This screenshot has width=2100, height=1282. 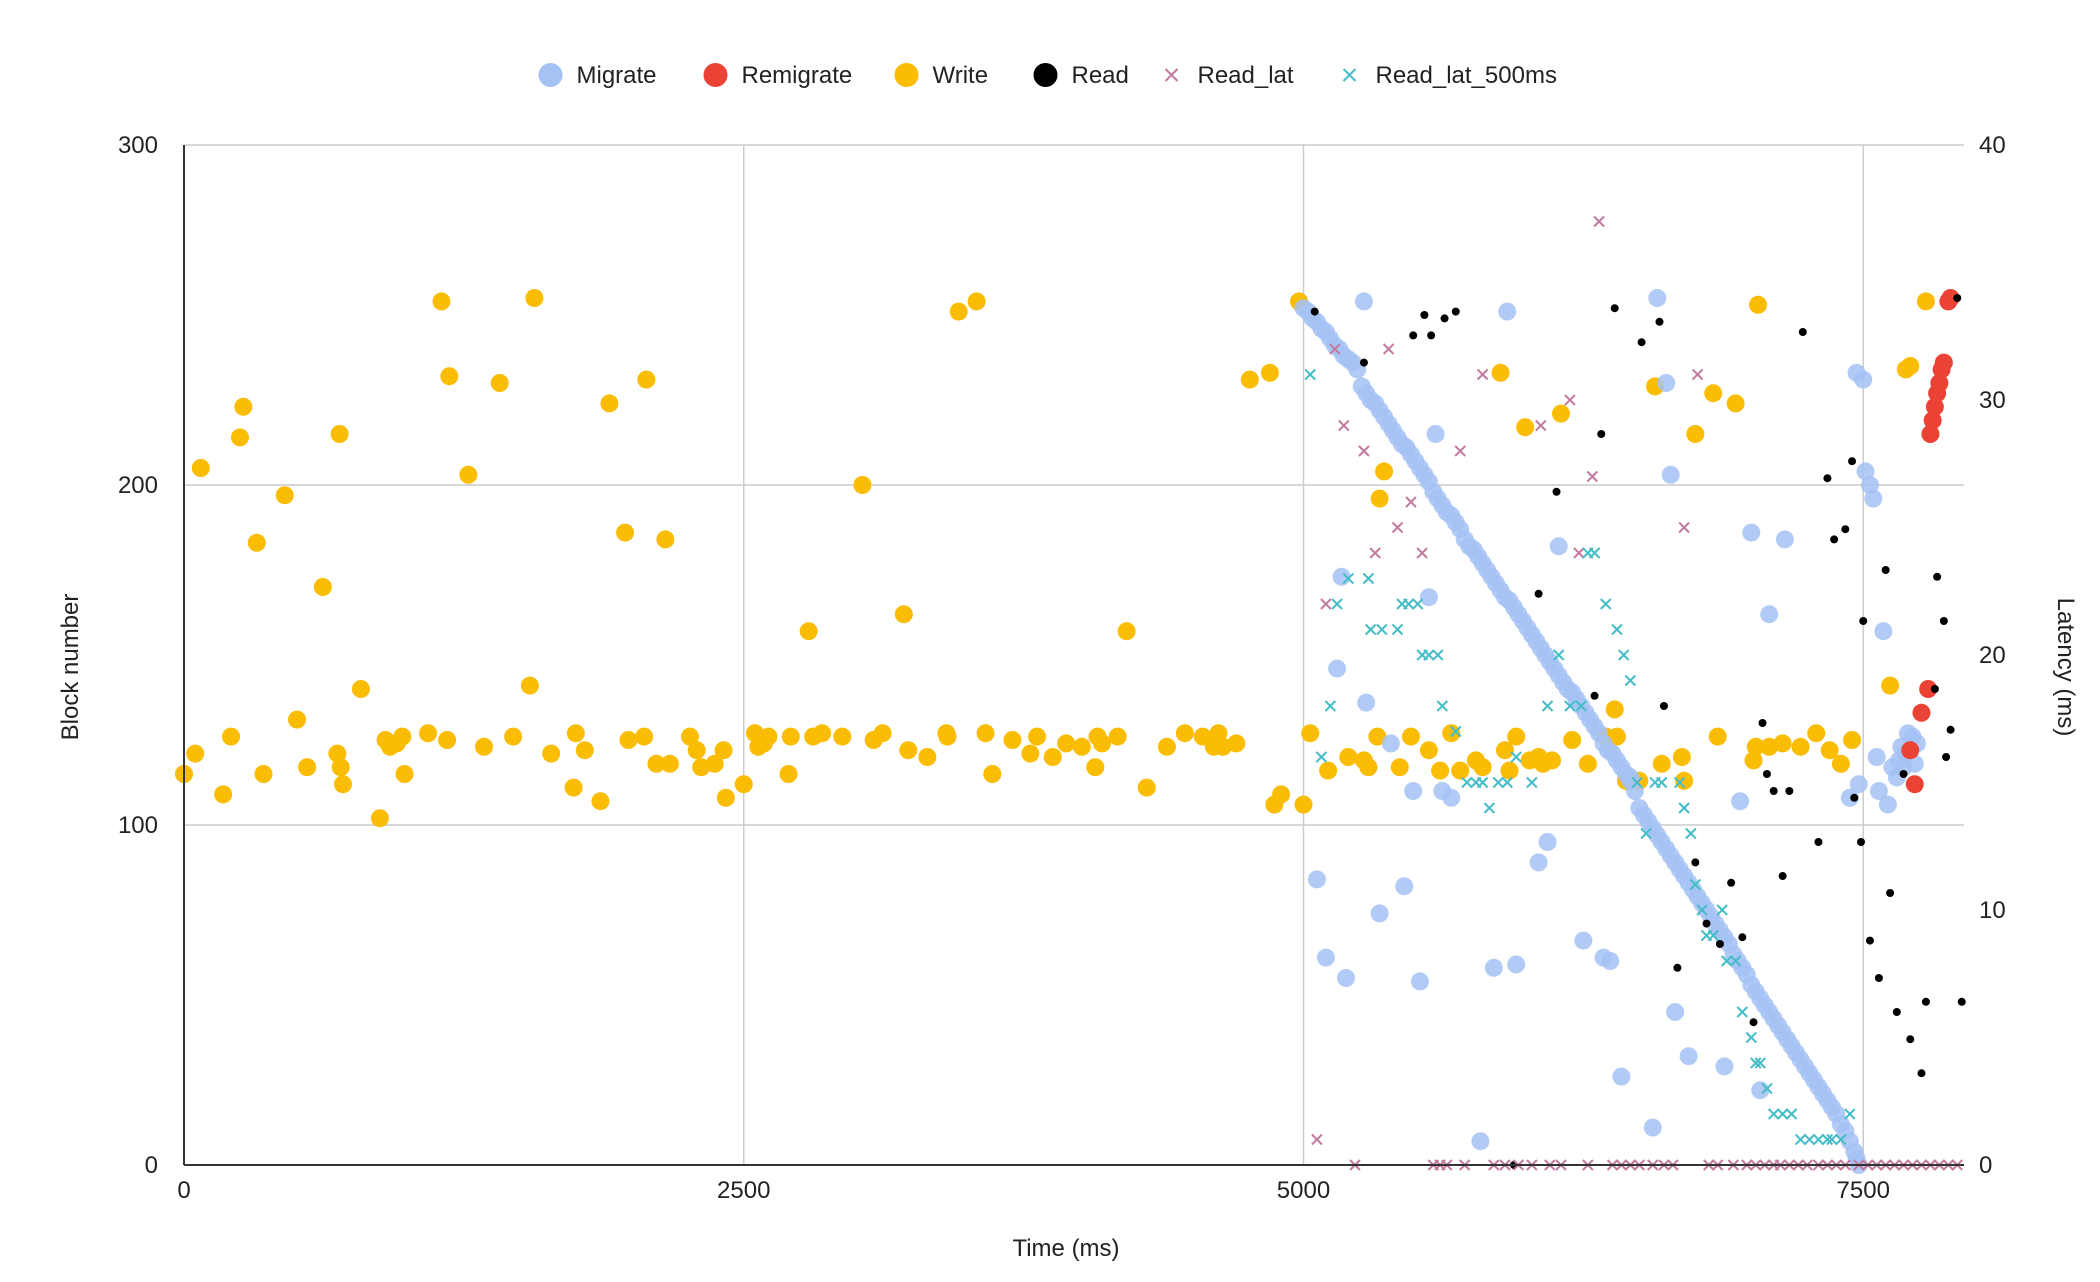 What do you see at coordinates (1992, 655) in the screenshot?
I see `y2-tick-label: 20` at bounding box center [1992, 655].